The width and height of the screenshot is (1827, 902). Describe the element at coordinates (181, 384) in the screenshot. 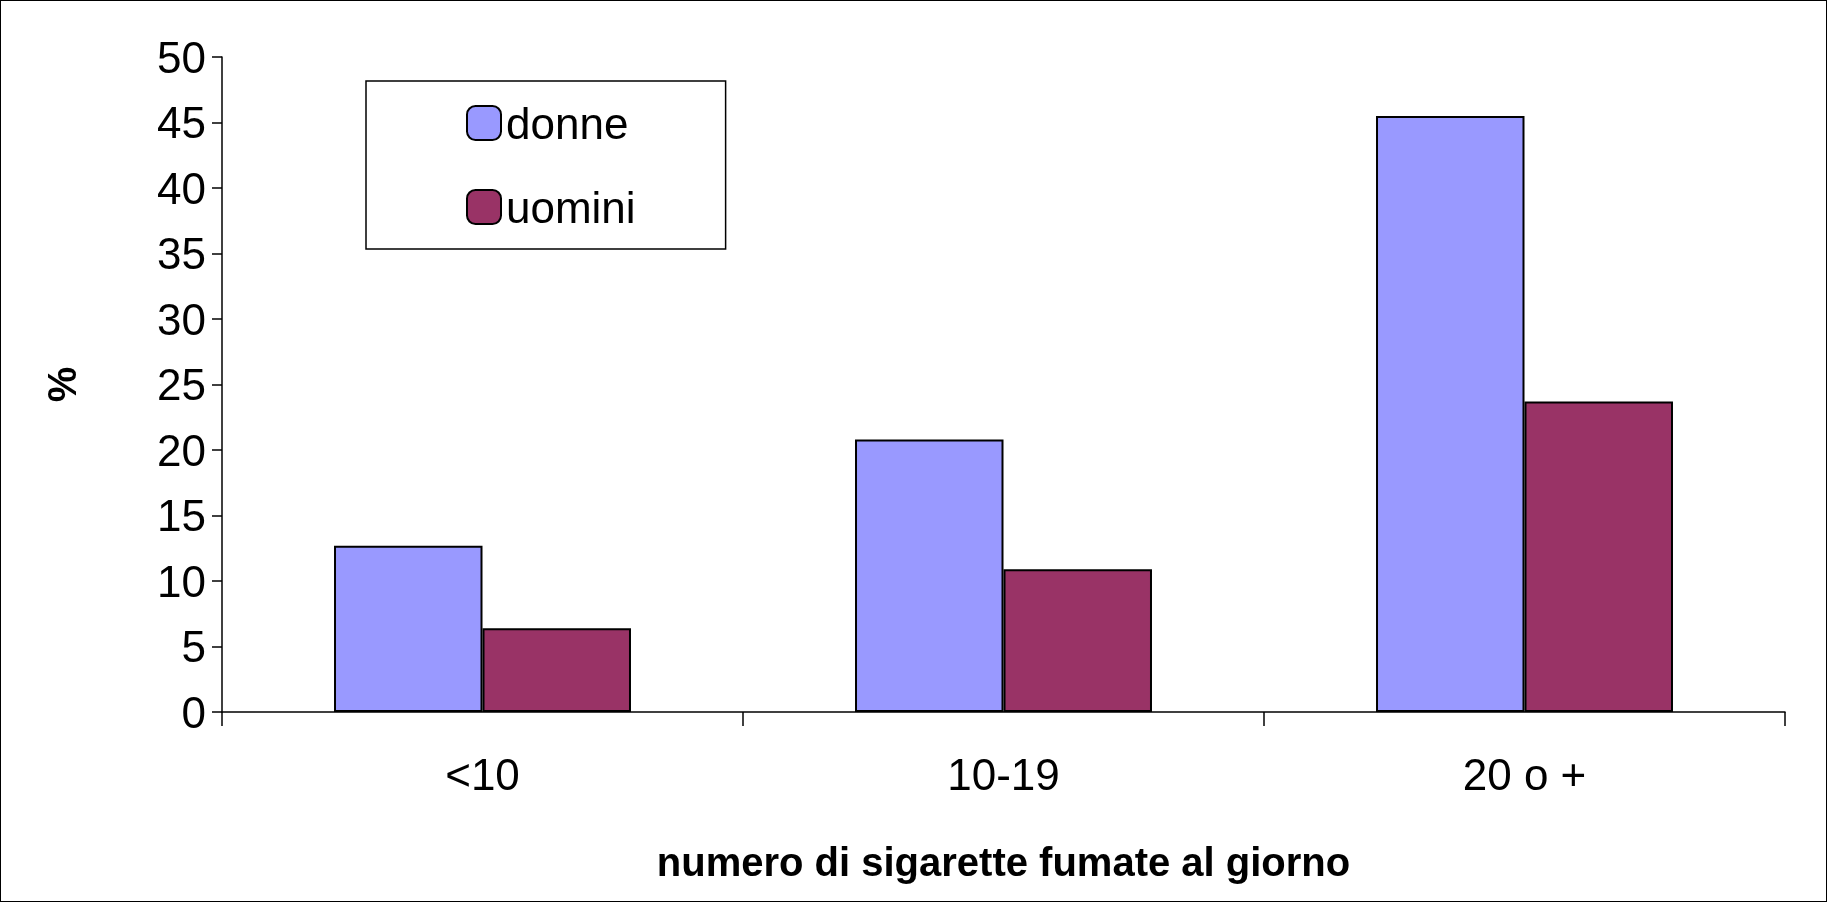

I see `y-tick-label: 25` at that location.